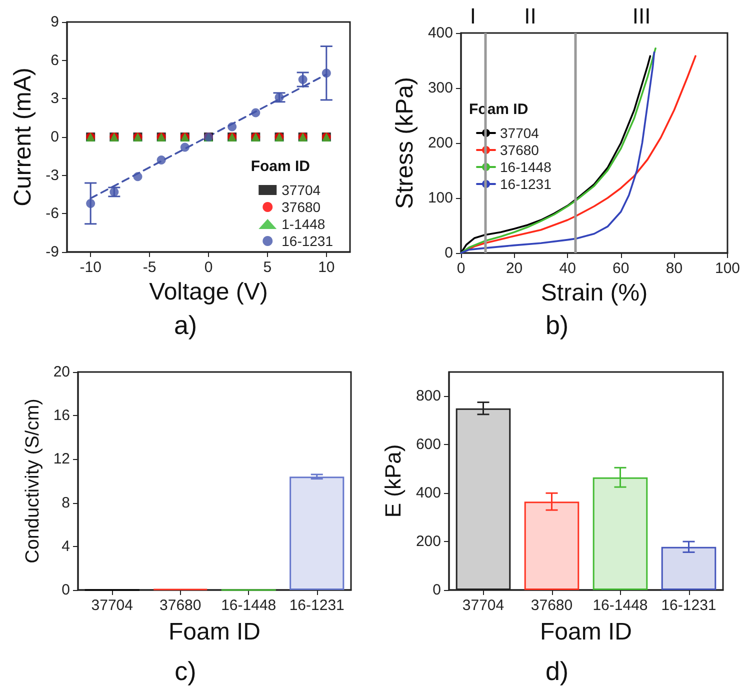 The height and width of the screenshot is (698, 743). I want to click on y-tick-label: 3, so click(54, 99).